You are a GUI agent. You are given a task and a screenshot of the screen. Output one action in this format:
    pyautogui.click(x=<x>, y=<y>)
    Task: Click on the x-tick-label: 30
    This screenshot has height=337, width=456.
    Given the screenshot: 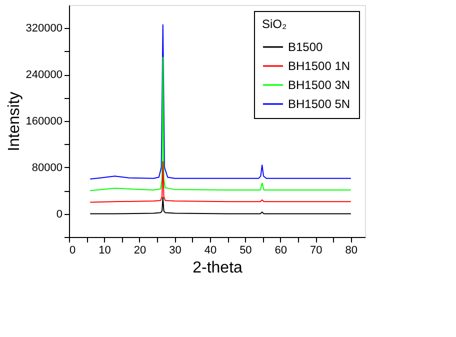 What is the action you would take?
    pyautogui.click(x=175, y=250)
    